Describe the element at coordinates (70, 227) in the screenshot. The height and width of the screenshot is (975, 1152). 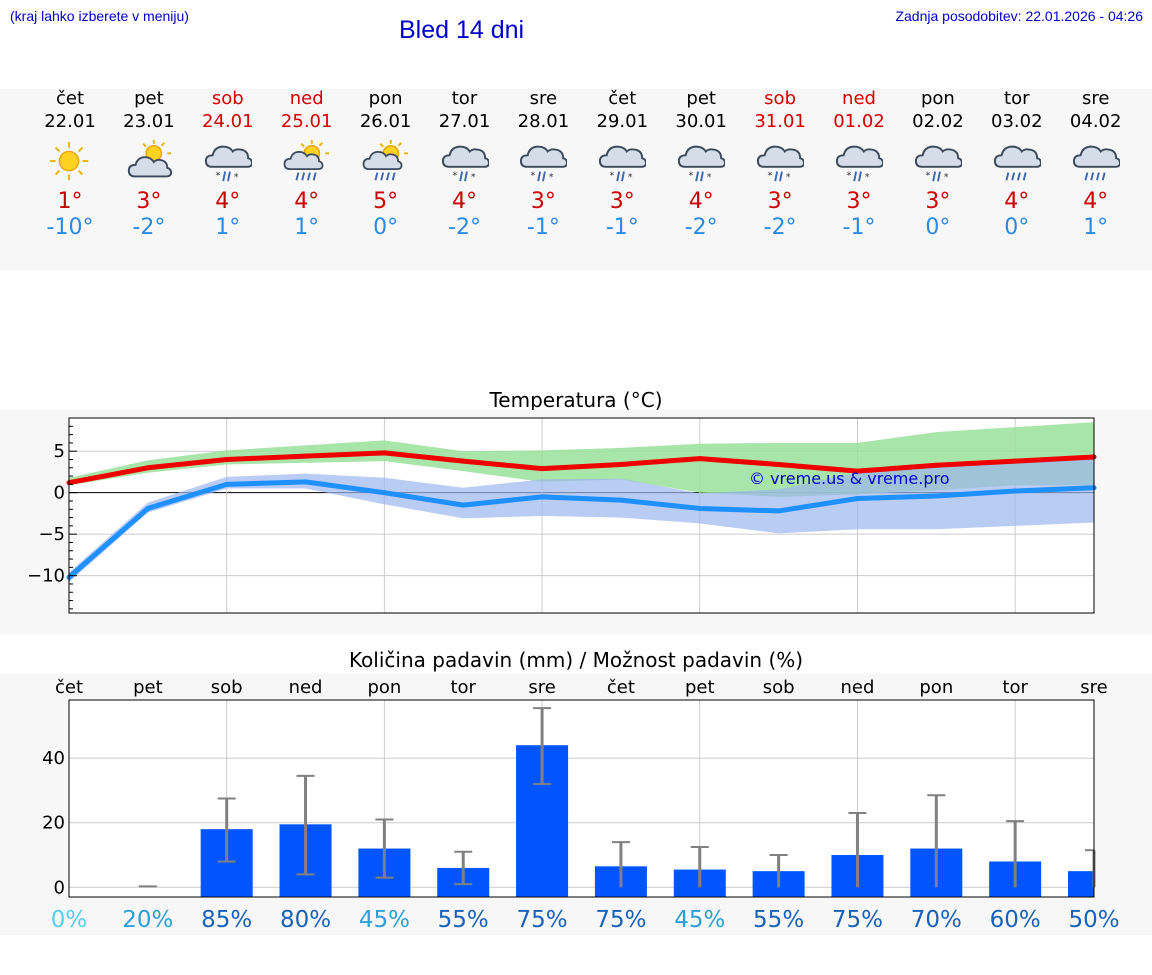
I see `min-temperature: -10°` at that location.